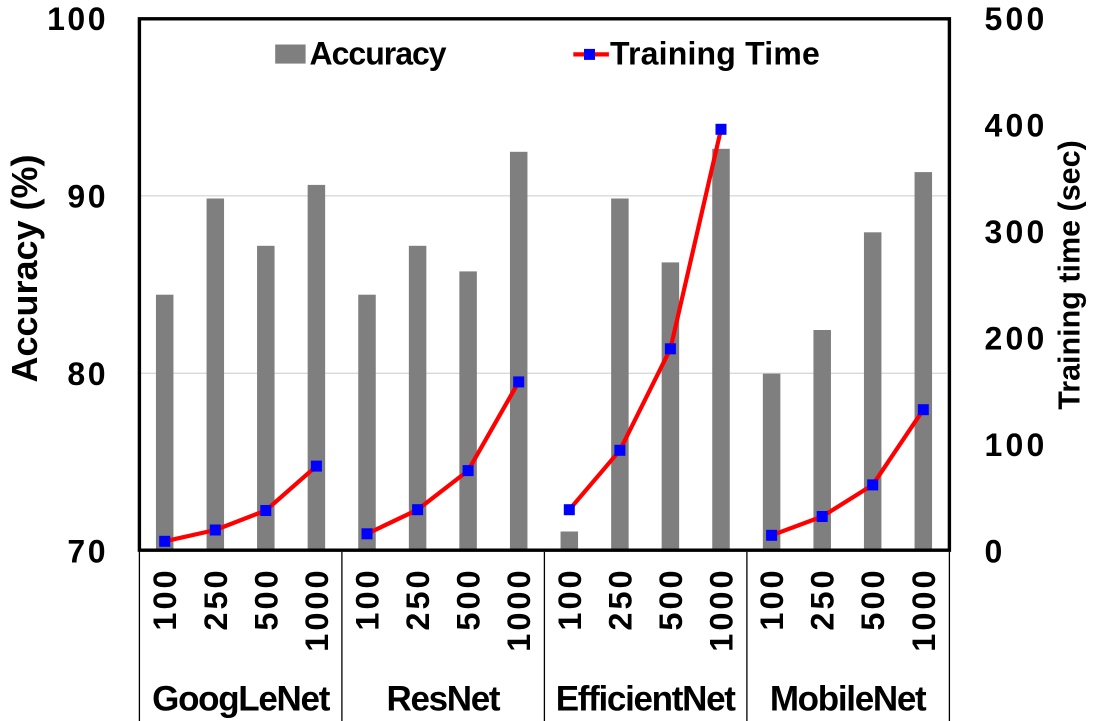 Image resolution: width=1095 pixels, height=721 pixels. Describe the element at coordinates (715, 54) in the screenshot. I see `svg-text: Training Time` at that location.